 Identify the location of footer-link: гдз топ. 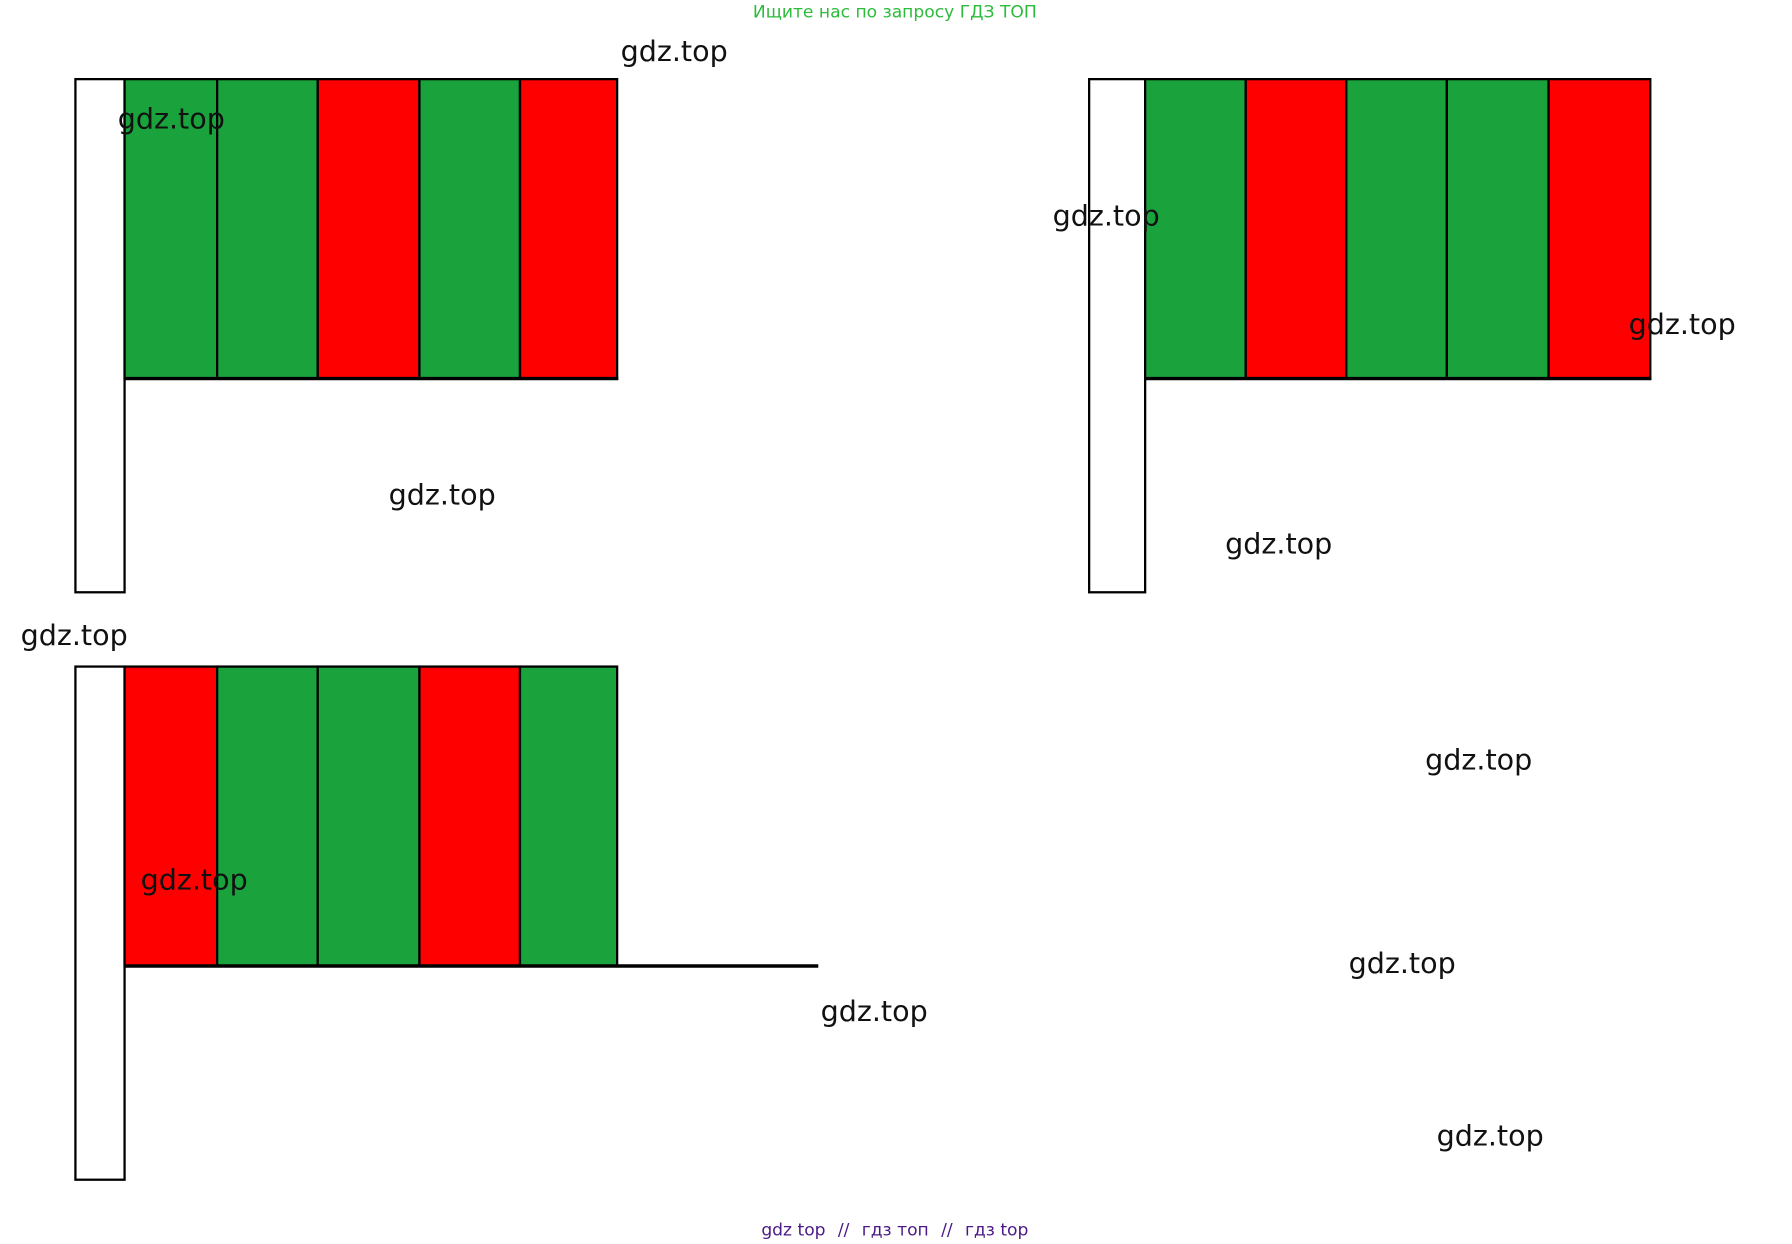
(895, 1231).